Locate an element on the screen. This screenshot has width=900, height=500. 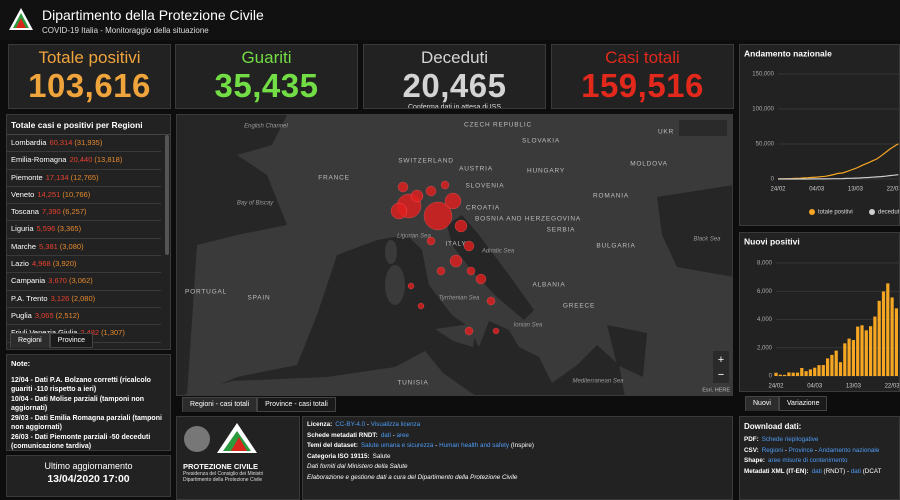
y-tick-label: 150,000 is located at coordinates (763, 75).